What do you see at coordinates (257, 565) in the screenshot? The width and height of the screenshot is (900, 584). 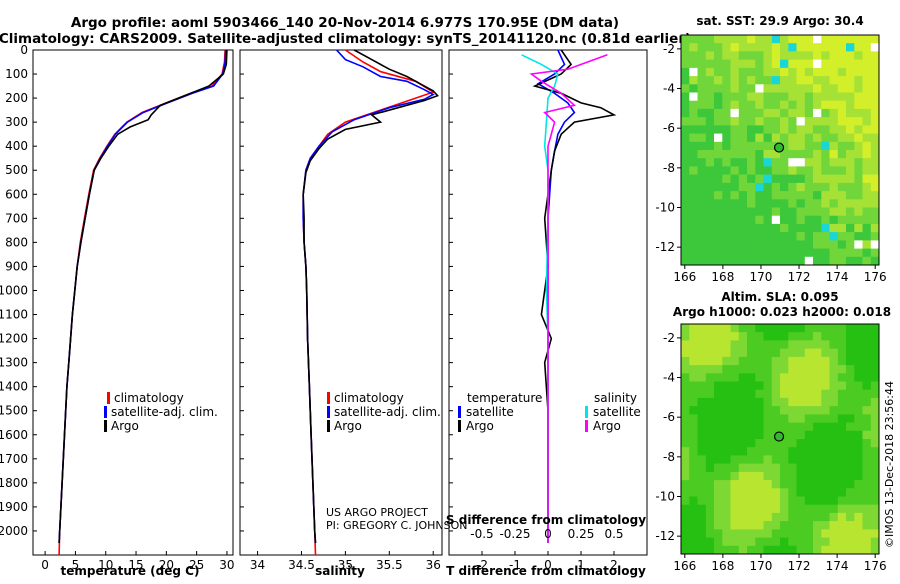 I see `x-tick-label: 34` at bounding box center [257, 565].